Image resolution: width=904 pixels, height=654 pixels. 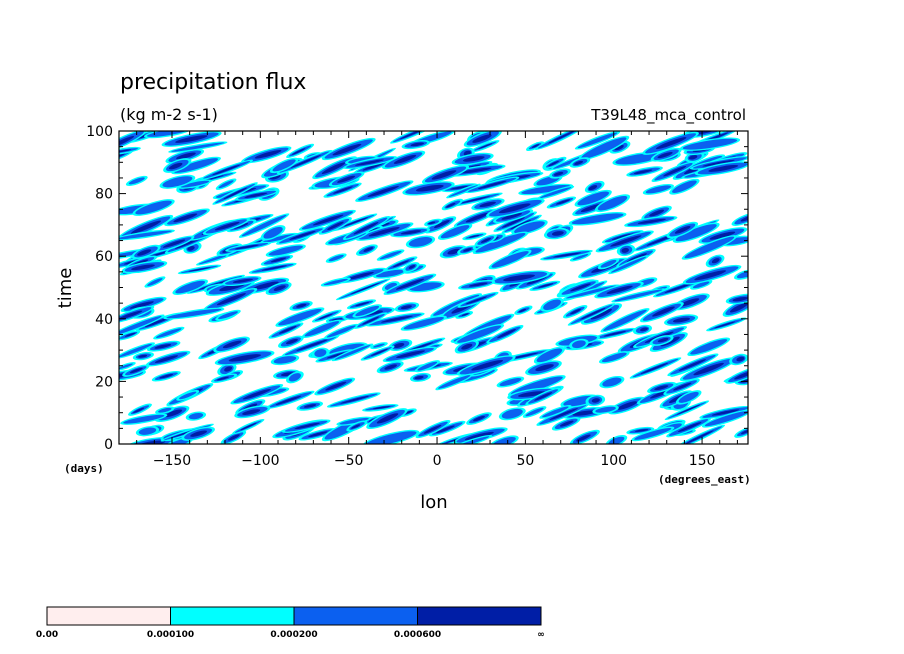 I want to click on x-tick-label: 150, so click(x=702, y=461).